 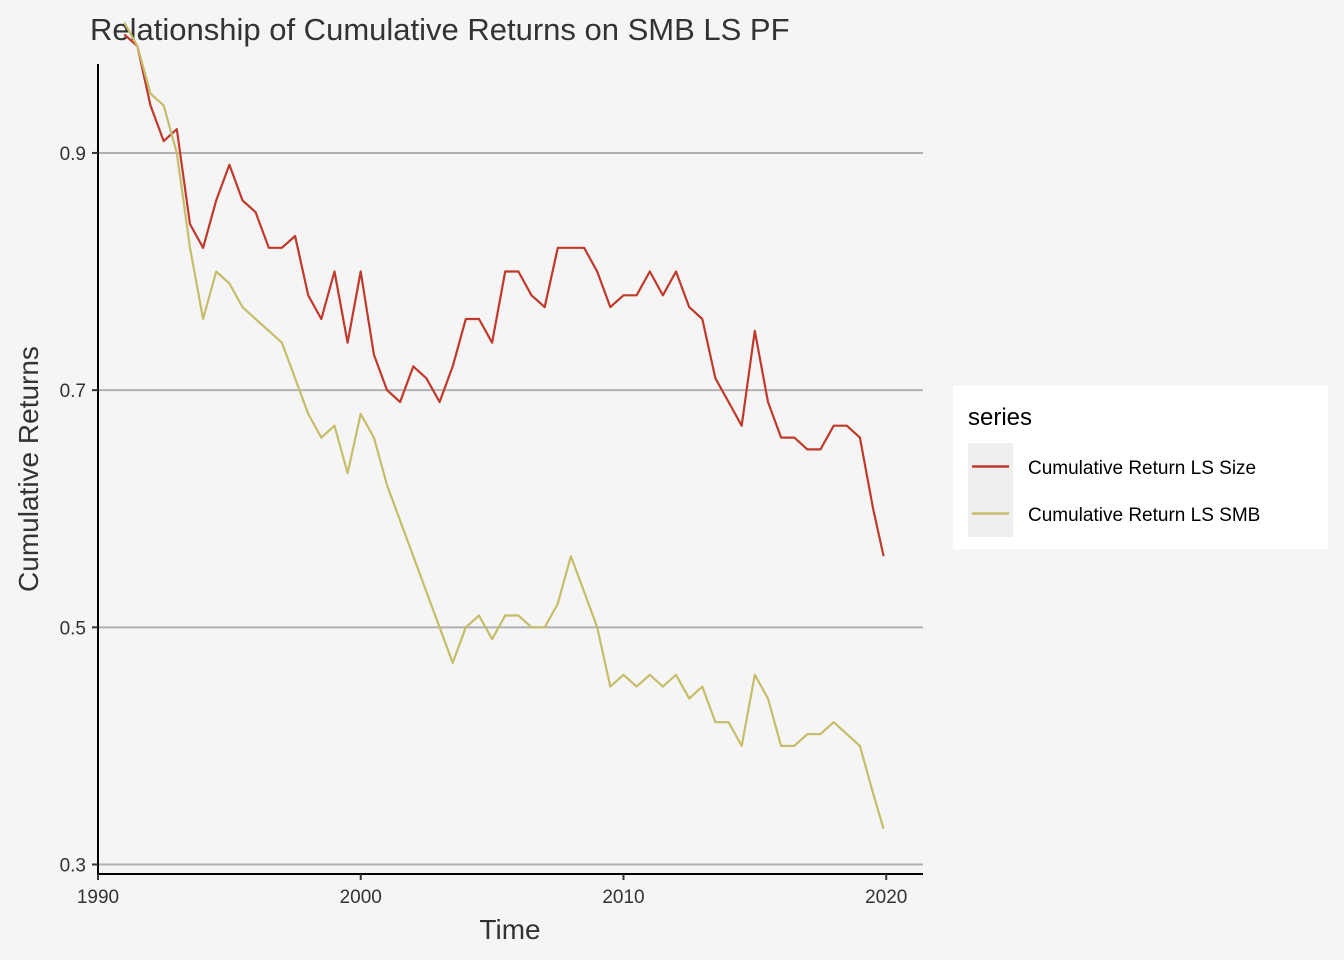 I want to click on x-tick-label: 2000, so click(x=361, y=897).